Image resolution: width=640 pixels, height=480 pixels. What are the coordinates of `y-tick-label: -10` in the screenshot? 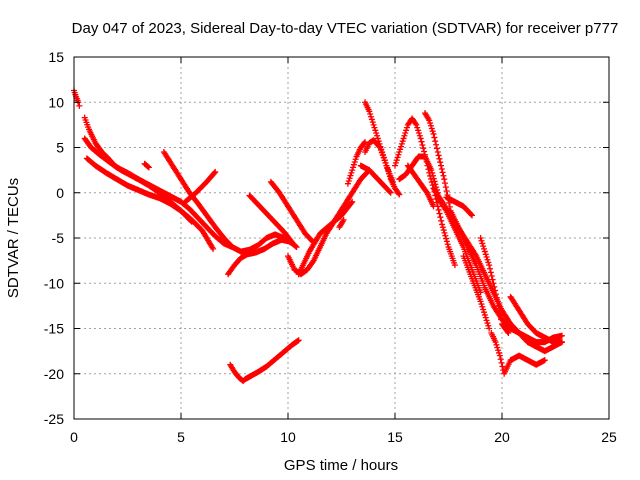 It's located at (54, 283).